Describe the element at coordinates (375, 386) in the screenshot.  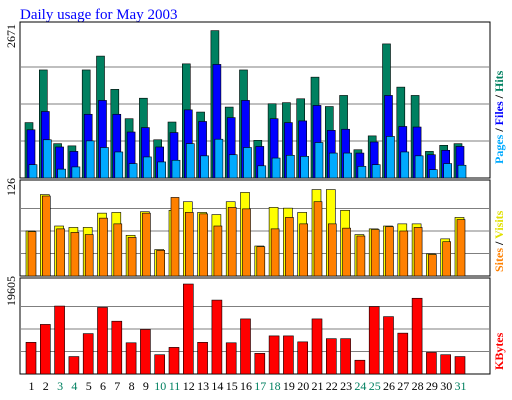
I see `day-label: 25` at that location.